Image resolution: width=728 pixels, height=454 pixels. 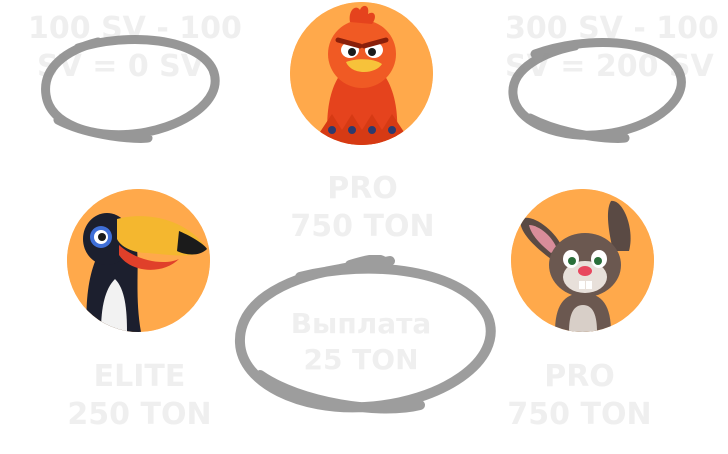 What do you see at coordinates (579, 376) in the screenshot?
I see `right-level-name: PRO` at bounding box center [579, 376].